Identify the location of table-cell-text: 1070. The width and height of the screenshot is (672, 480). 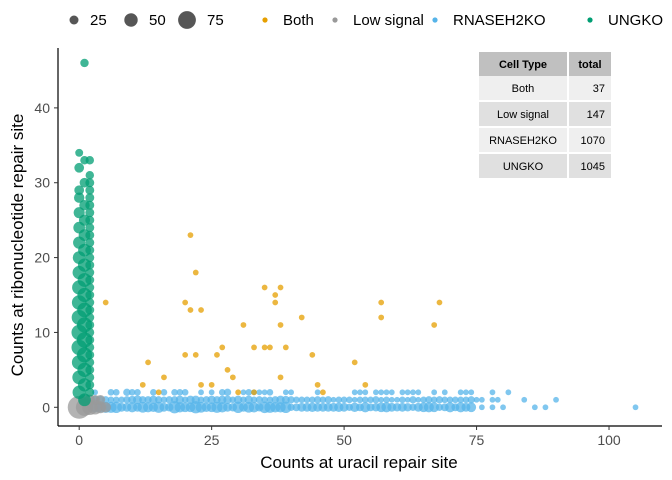
(593, 141).